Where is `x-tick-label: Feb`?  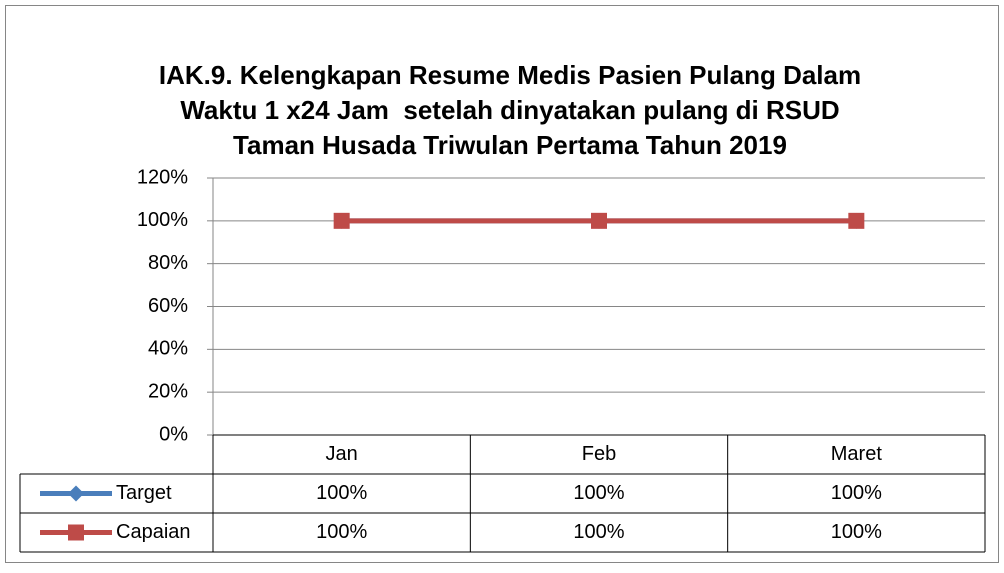
x-tick-label: Feb is located at coordinates (599, 454).